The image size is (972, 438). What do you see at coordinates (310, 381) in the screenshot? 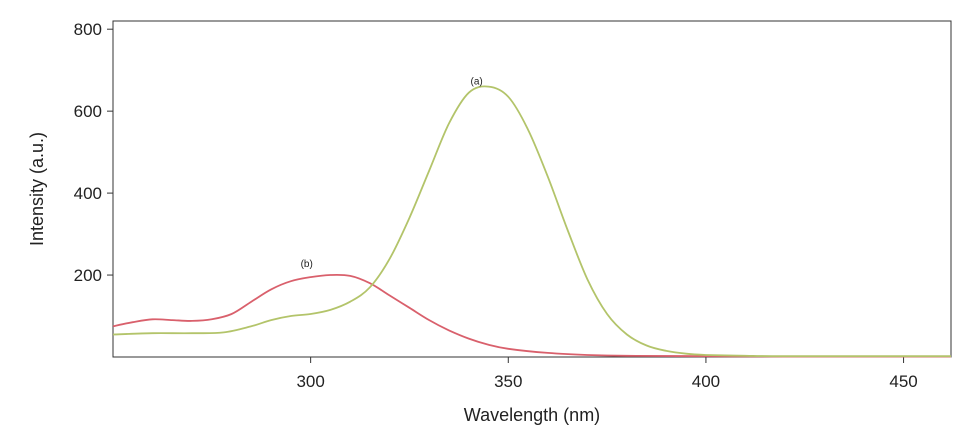
I see `x-tick-label: 300` at bounding box center [310, 381].